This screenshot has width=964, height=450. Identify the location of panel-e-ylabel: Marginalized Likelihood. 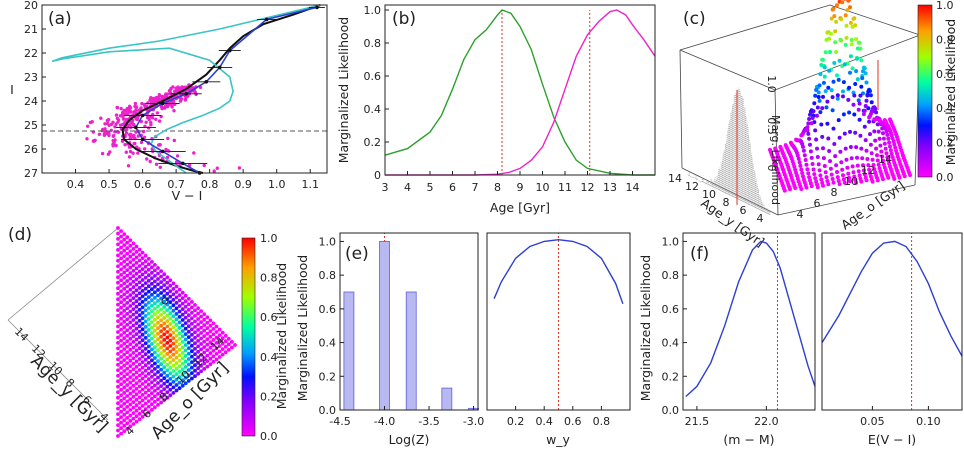
(302, 328).